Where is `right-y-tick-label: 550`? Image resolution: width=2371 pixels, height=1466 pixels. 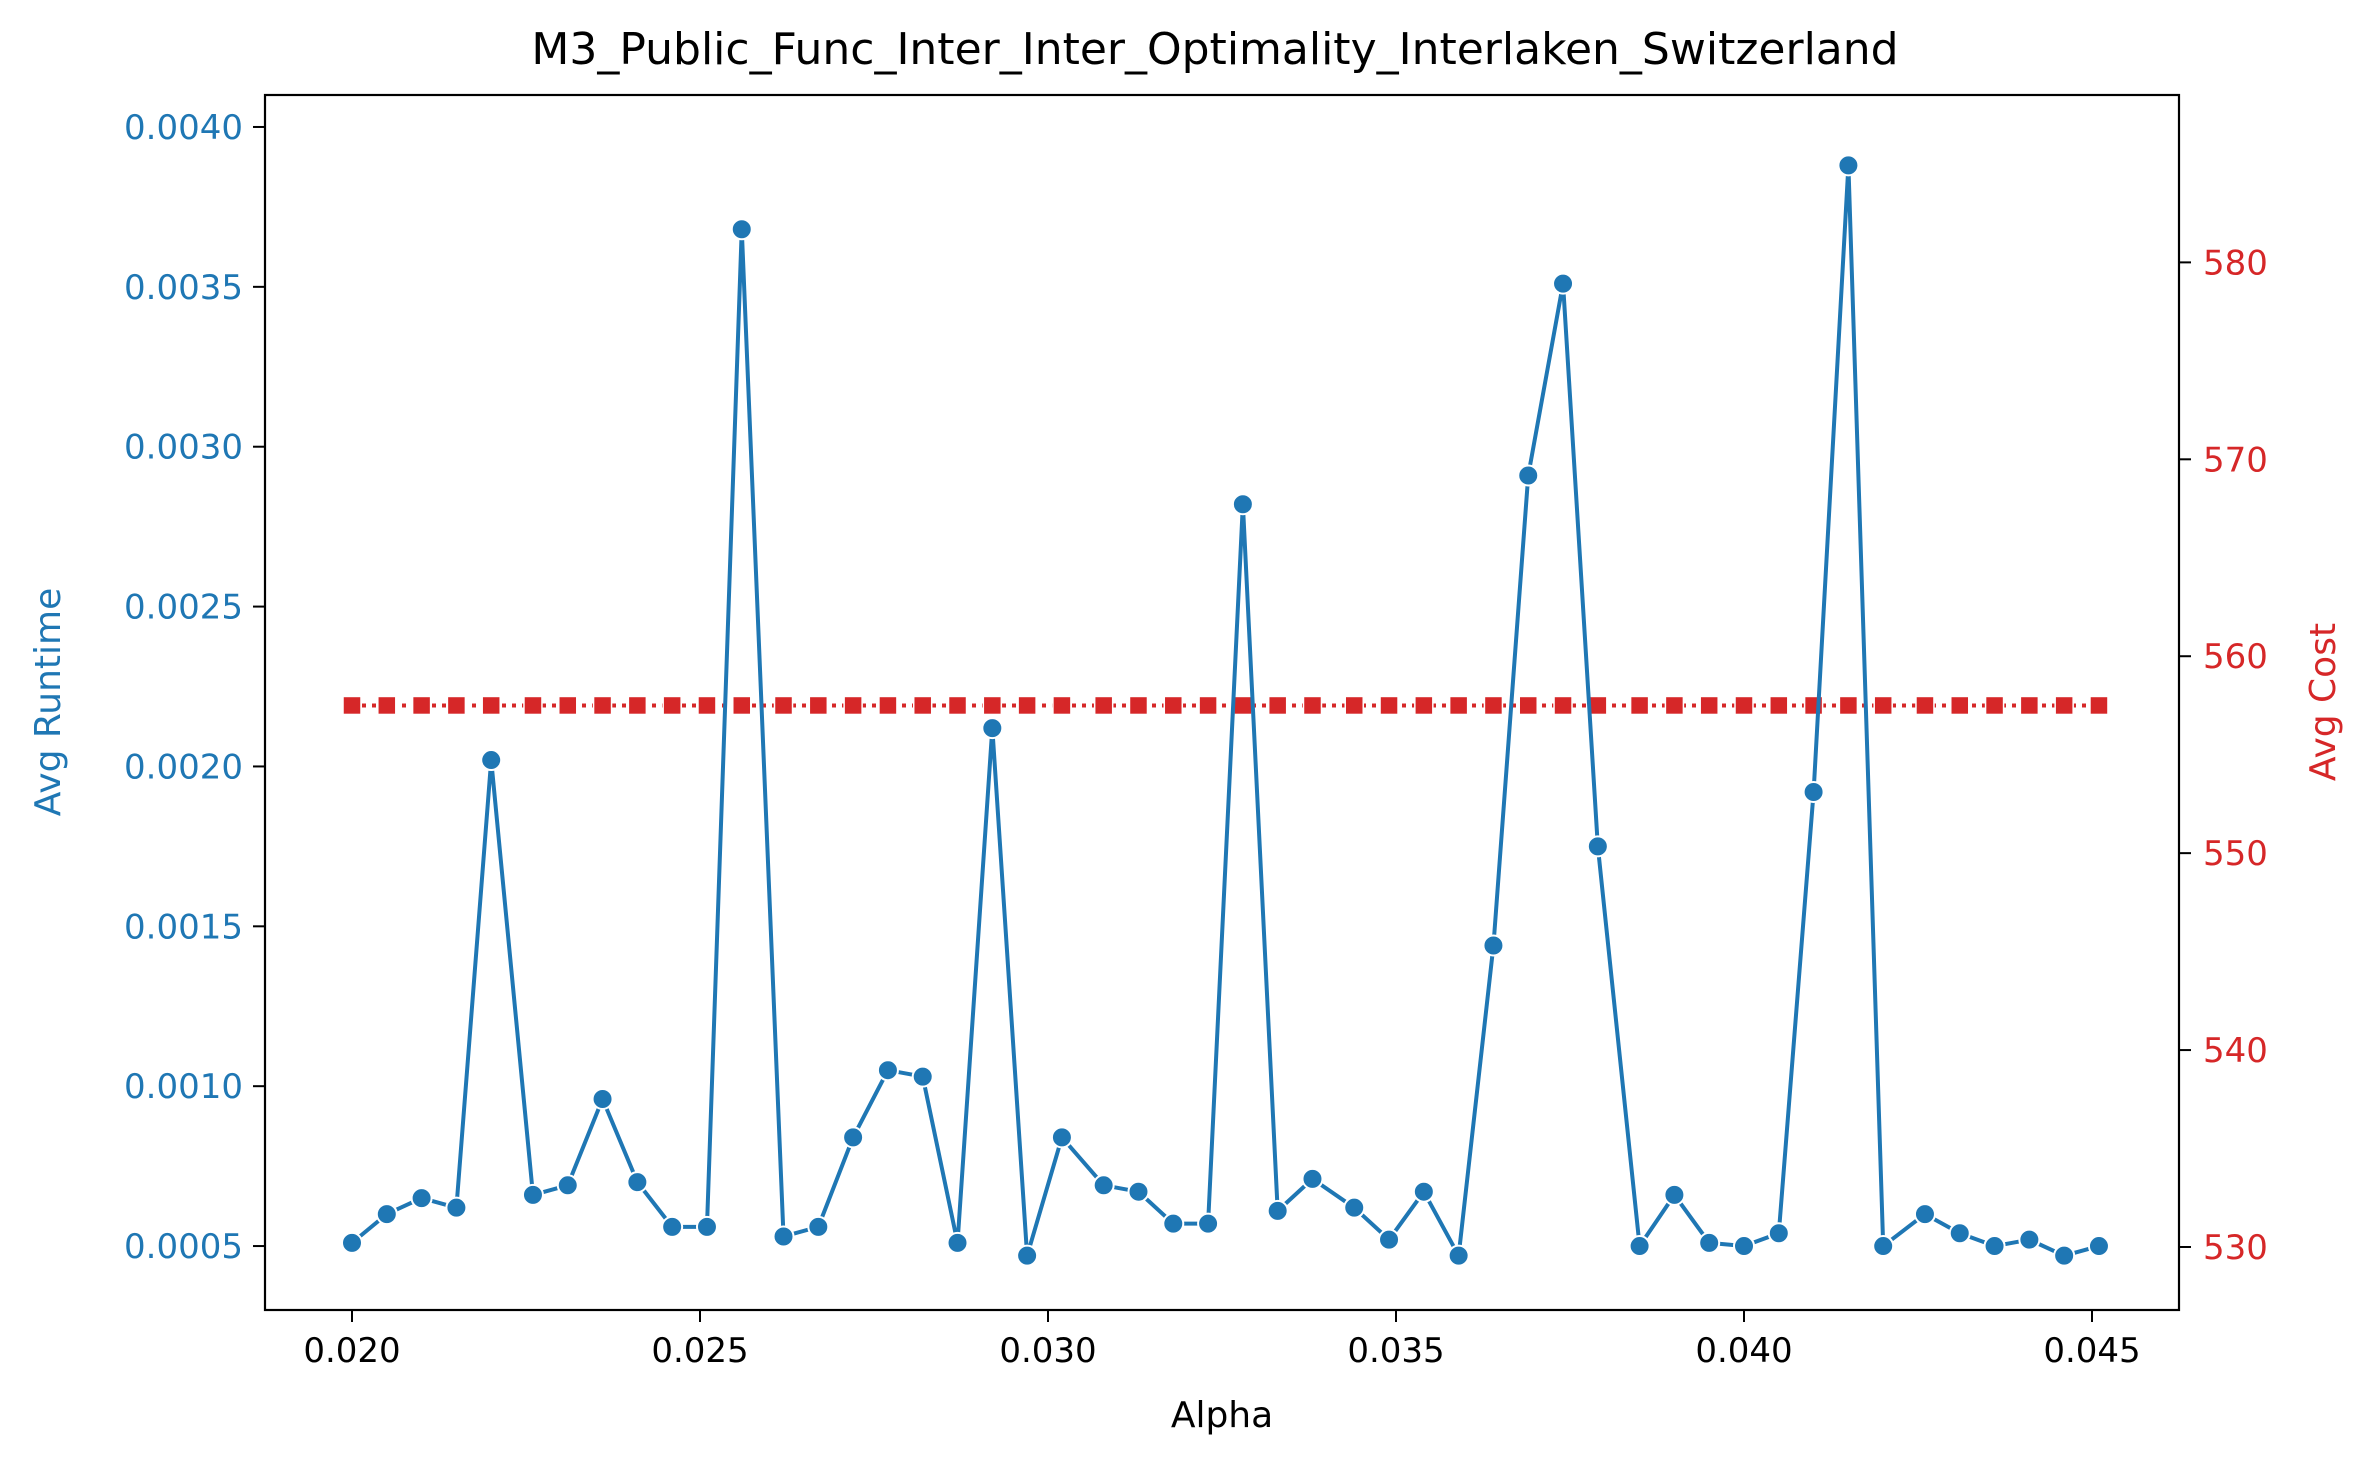 right-y-tick-label: 550 is located at coordinates (2235, 854).